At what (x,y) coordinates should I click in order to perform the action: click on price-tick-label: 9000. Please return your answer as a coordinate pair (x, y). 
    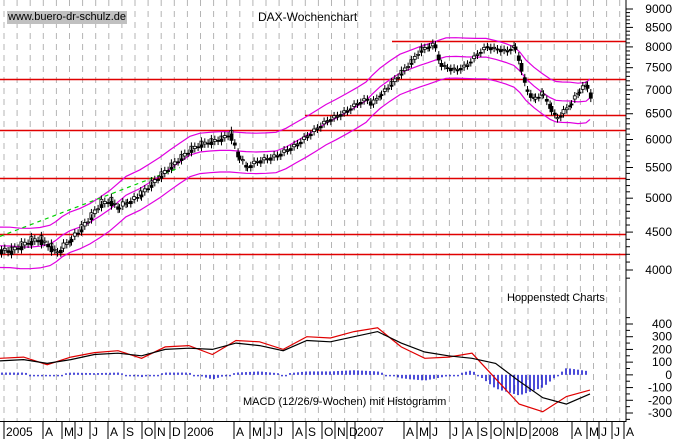
    Looking at the image, I should click on (658, 9).